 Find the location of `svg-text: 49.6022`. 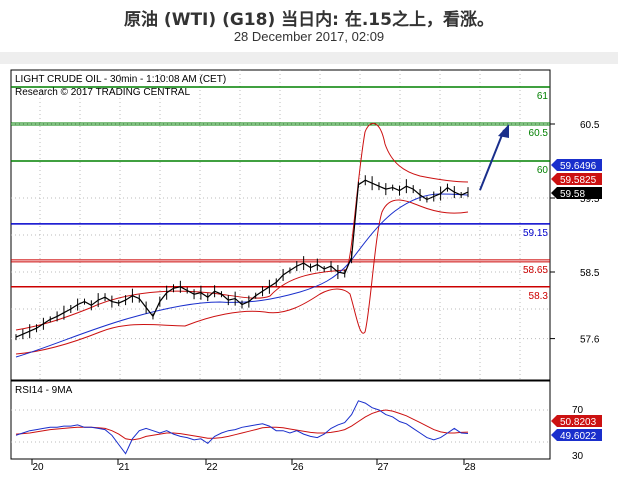

svg-text: 49.6022 is located at coordinates (578, 436).